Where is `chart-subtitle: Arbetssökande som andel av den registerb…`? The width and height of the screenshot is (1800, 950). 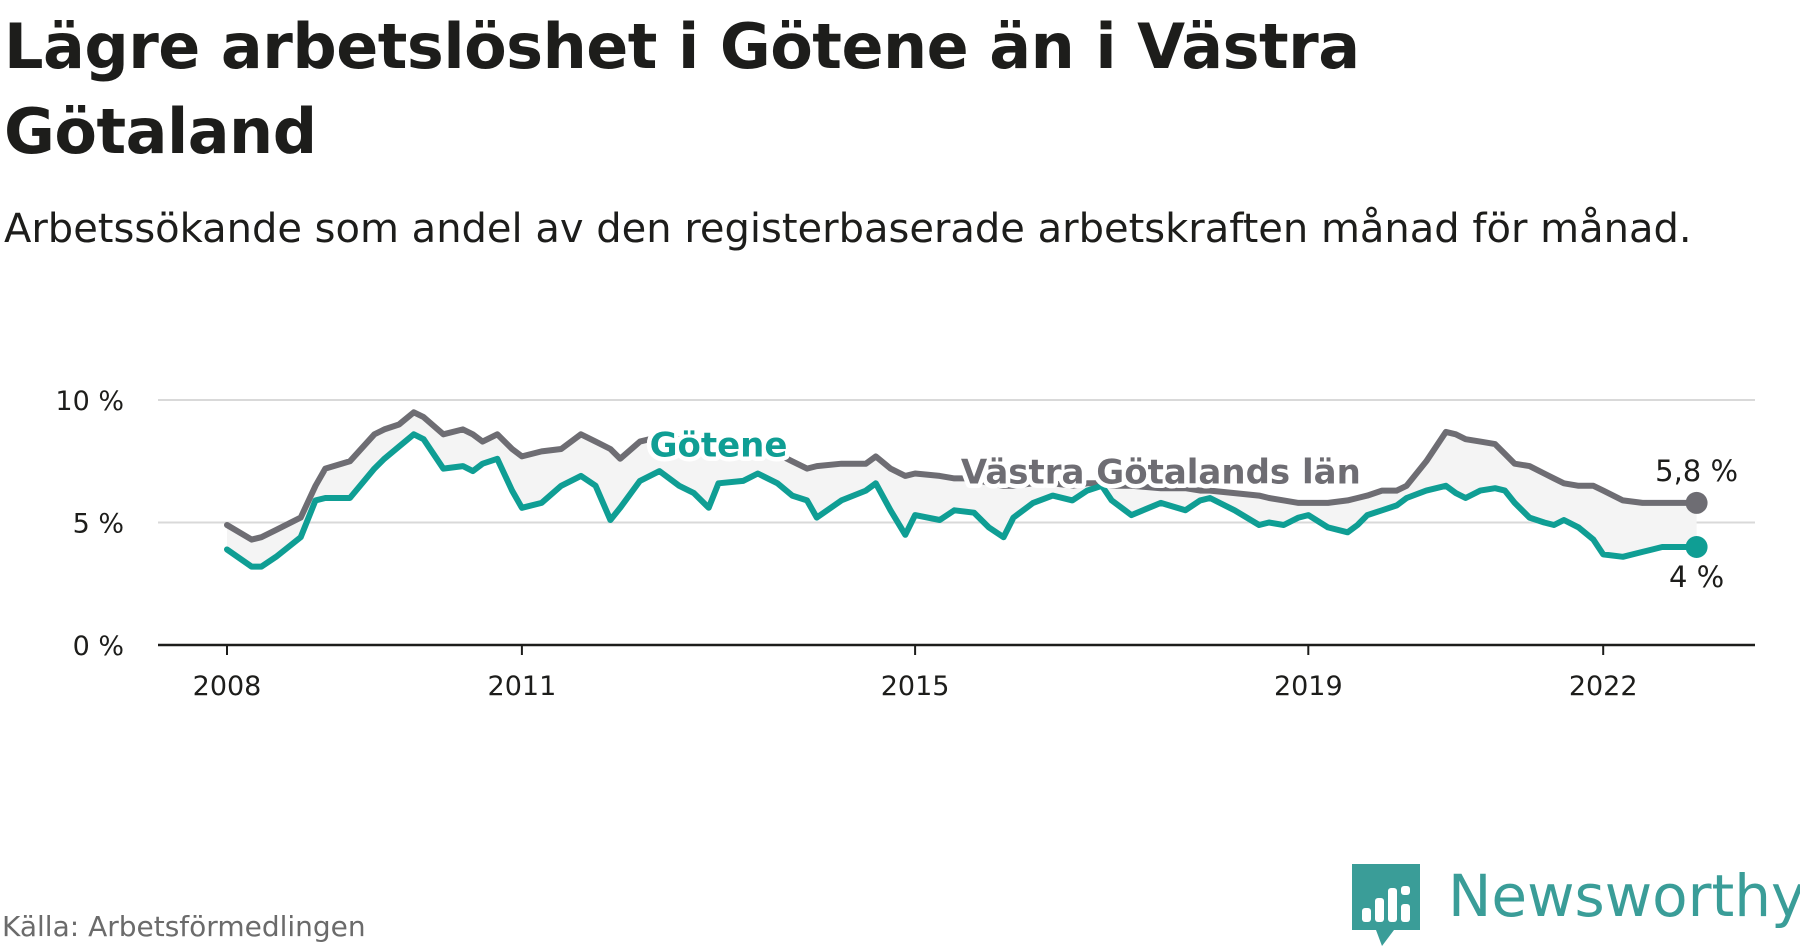
chart-subtitle: Arbetssökande som andel av den registerb… is located at coordinates (848, 229).